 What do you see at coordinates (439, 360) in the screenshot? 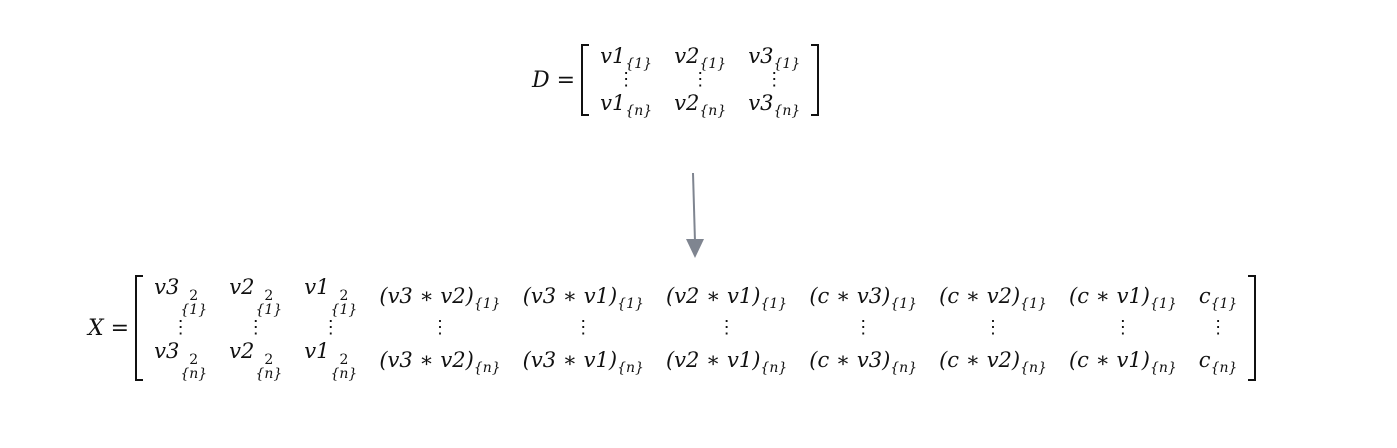
I see `matrix-cell: (v3 ∗ v2){n}` at bounding box center [439, 360].